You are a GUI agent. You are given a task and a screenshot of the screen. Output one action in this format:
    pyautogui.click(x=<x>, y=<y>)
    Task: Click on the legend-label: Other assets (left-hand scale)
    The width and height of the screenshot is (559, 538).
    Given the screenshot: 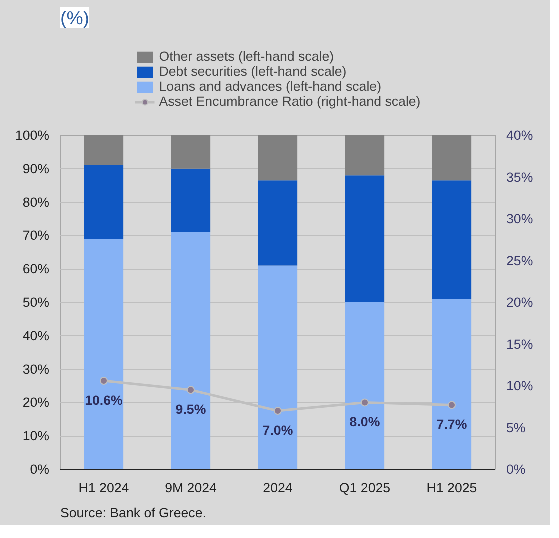 What is the action you would take?
    pyautogui.click(x=246, y=56)
    